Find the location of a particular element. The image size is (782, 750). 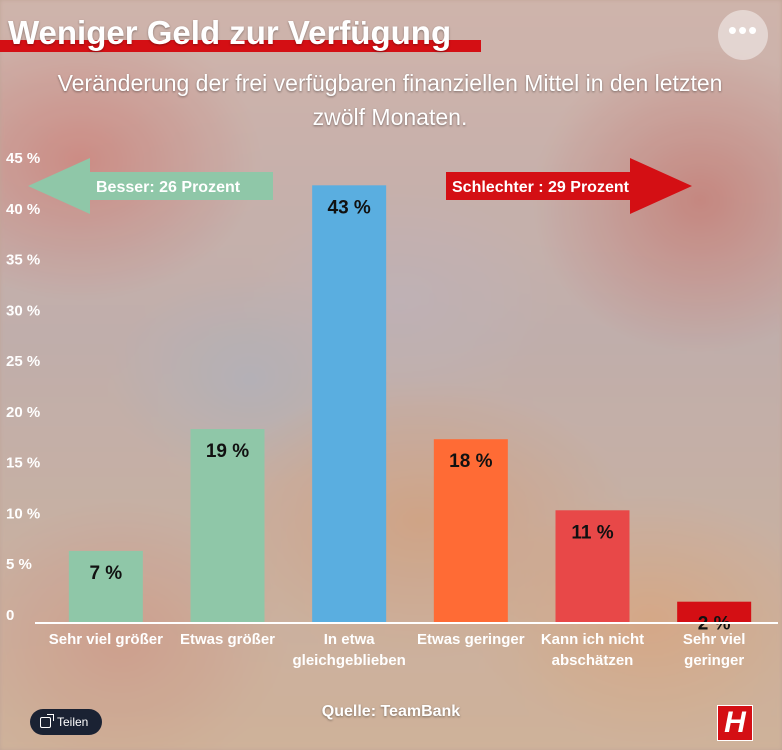

x-category-label: Sehr viel is located at coordinates (714, 639).